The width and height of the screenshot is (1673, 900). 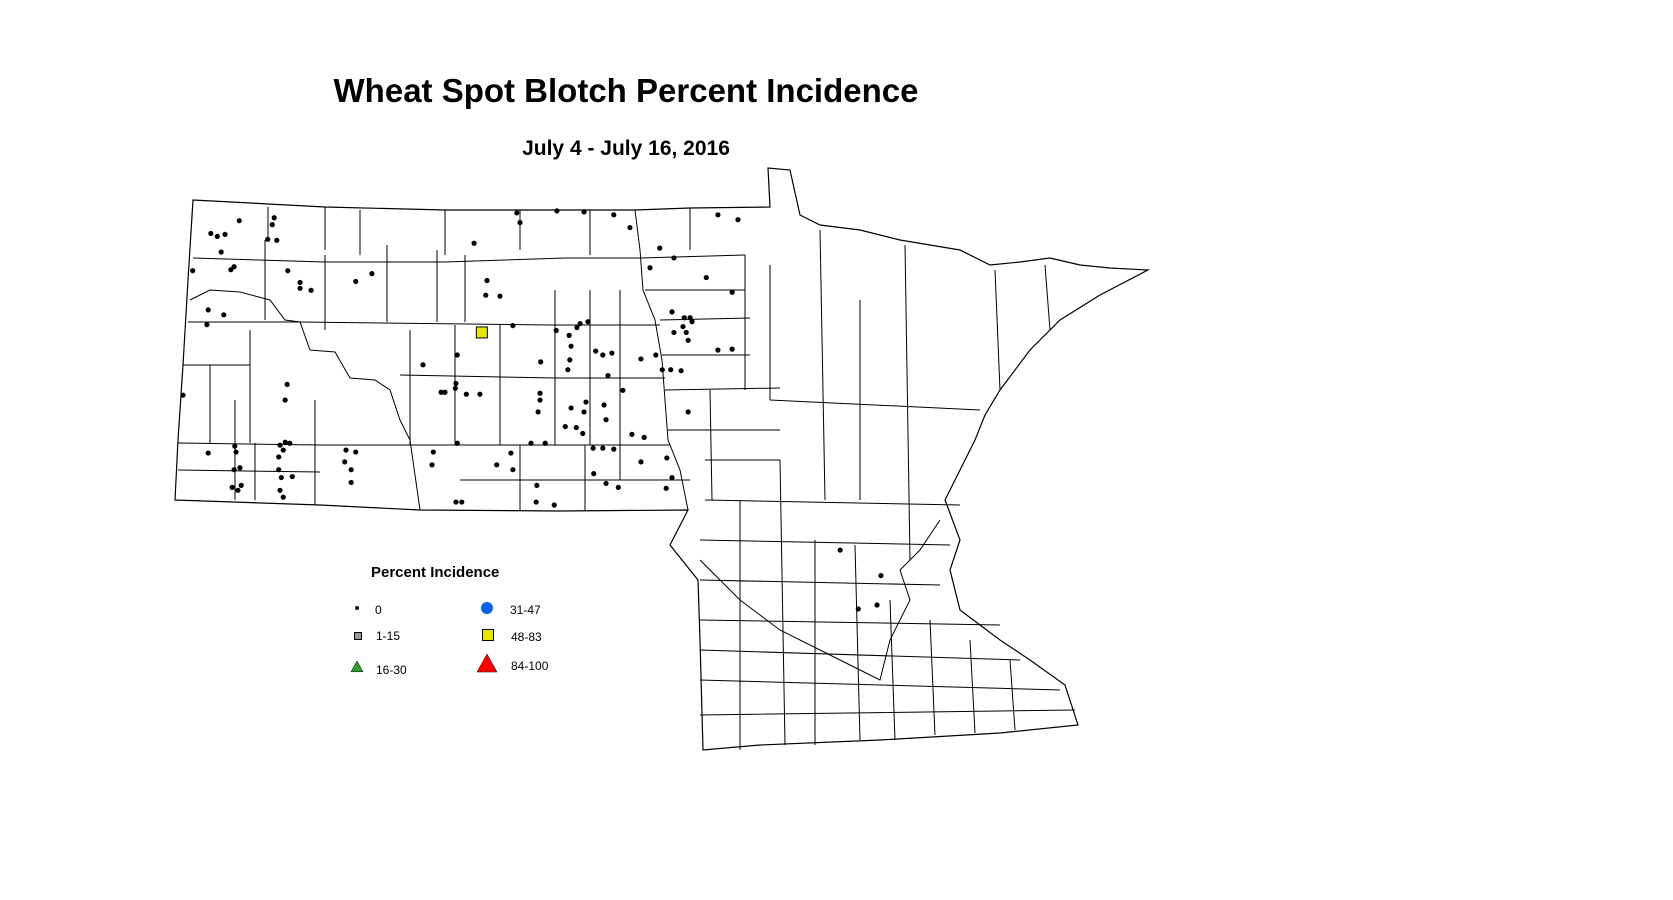 I want to click on legend-symbols, so click(x=424, y=637).